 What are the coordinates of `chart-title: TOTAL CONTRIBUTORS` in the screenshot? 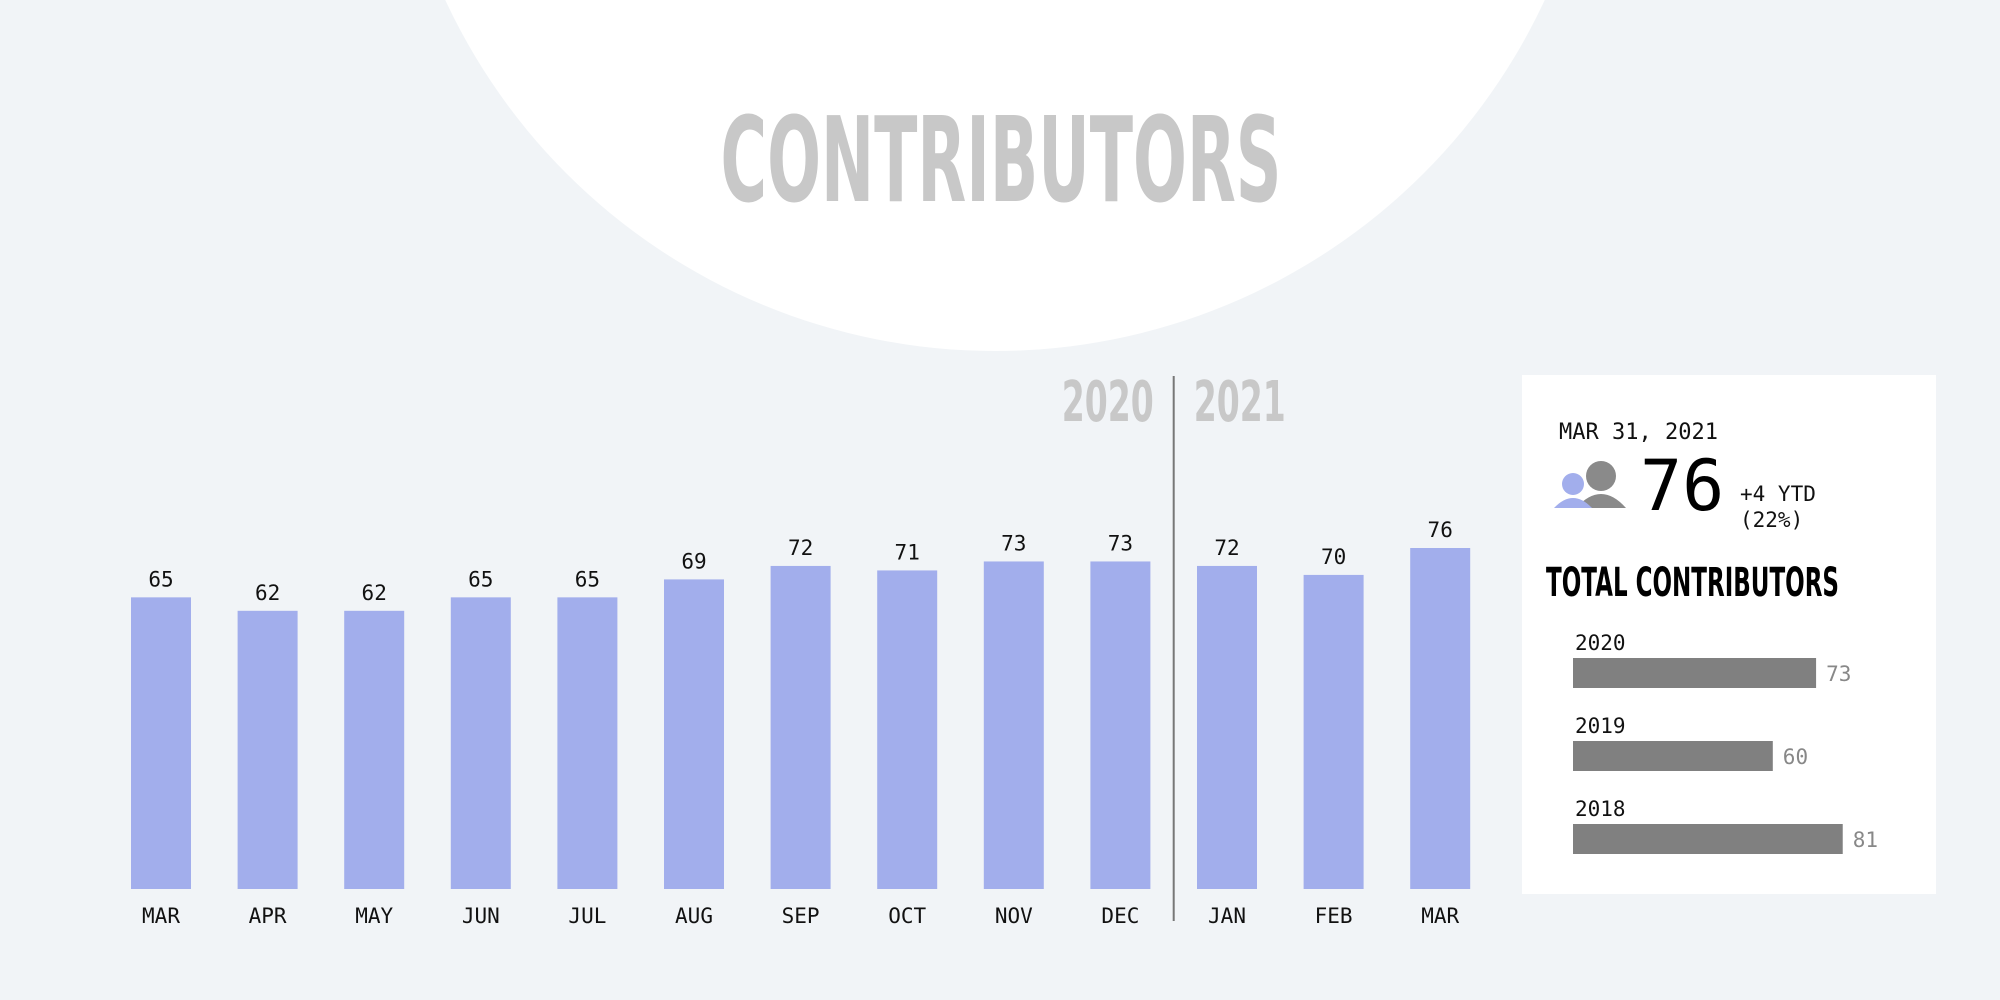 It's located at (1692, 583).